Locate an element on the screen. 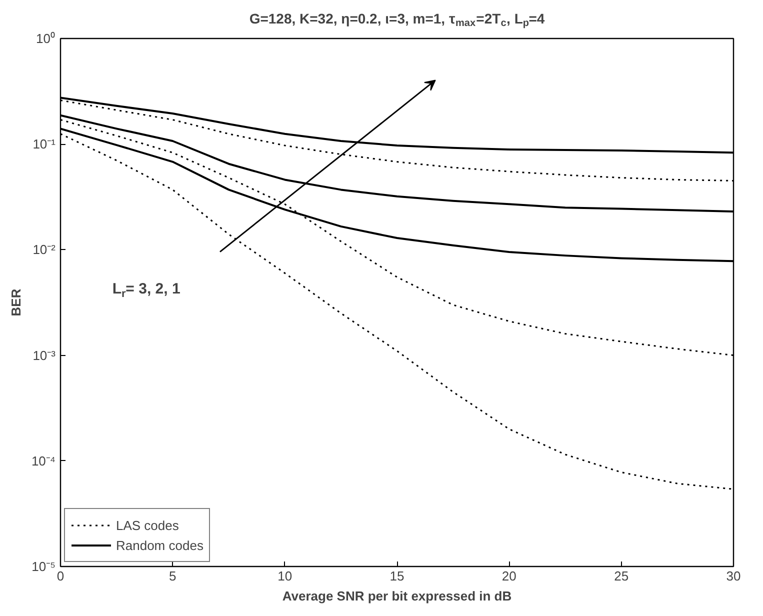 The width and height of the screenshot is (763, 616). x-tick-label: 15 is located at coordinates (397, 576).